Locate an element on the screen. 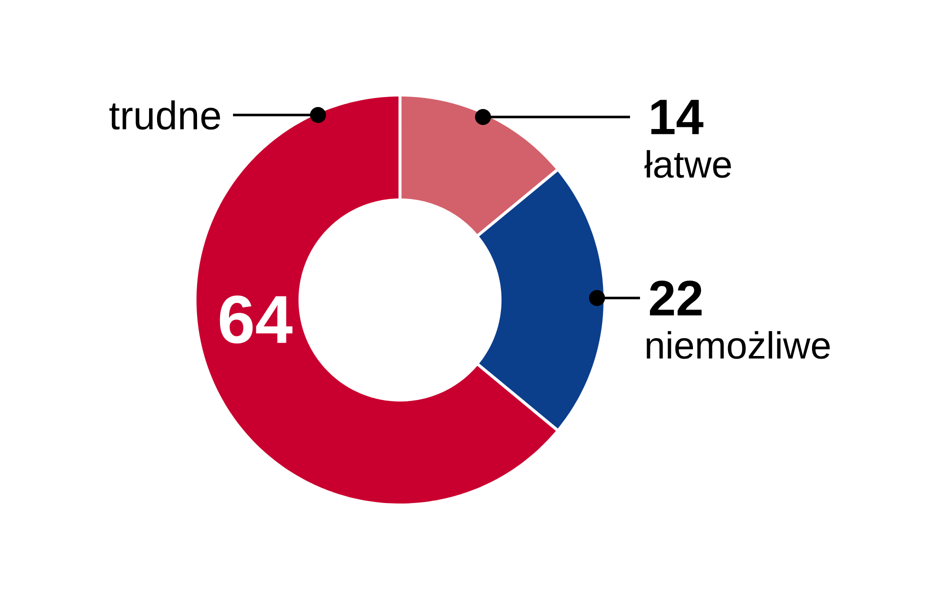  data-label: 64 is located at coordinates (256, 320).